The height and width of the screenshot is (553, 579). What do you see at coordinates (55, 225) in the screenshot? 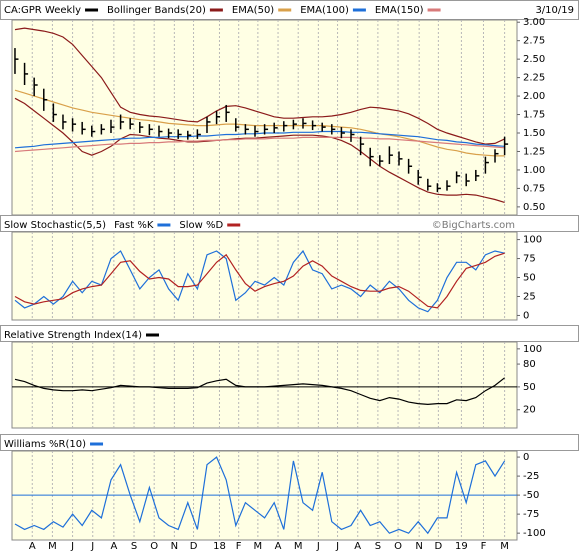
I see `panel-title: Slow Stochastic(5,5)` at bounding box center [55, 225].